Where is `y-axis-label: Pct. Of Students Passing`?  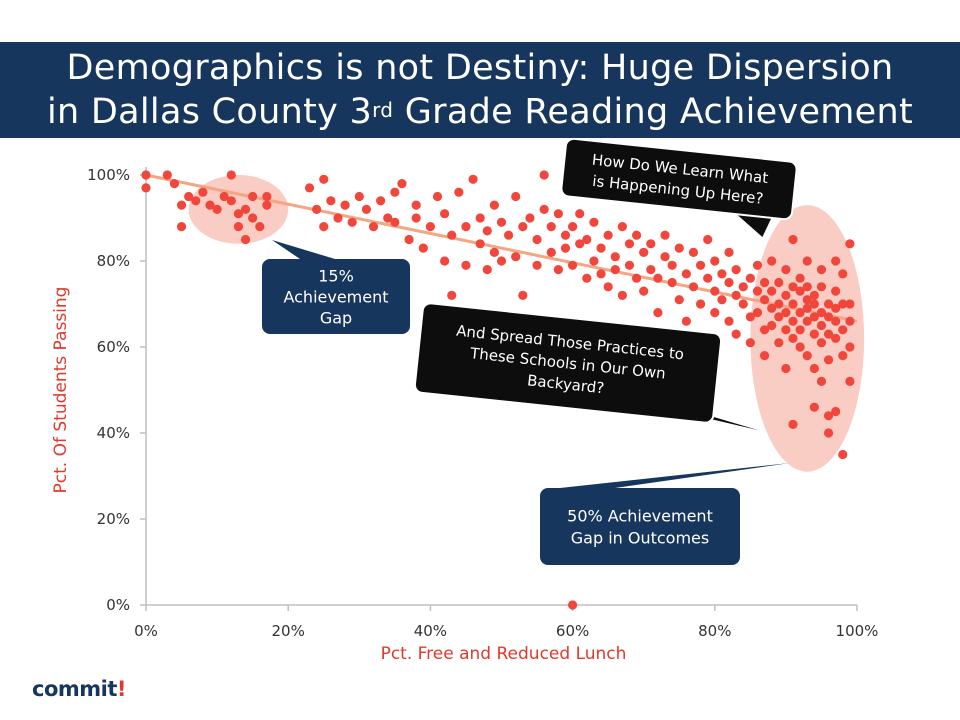
y-axis-label: Pct. Of Students Passing is located at coordinates (61, 390).